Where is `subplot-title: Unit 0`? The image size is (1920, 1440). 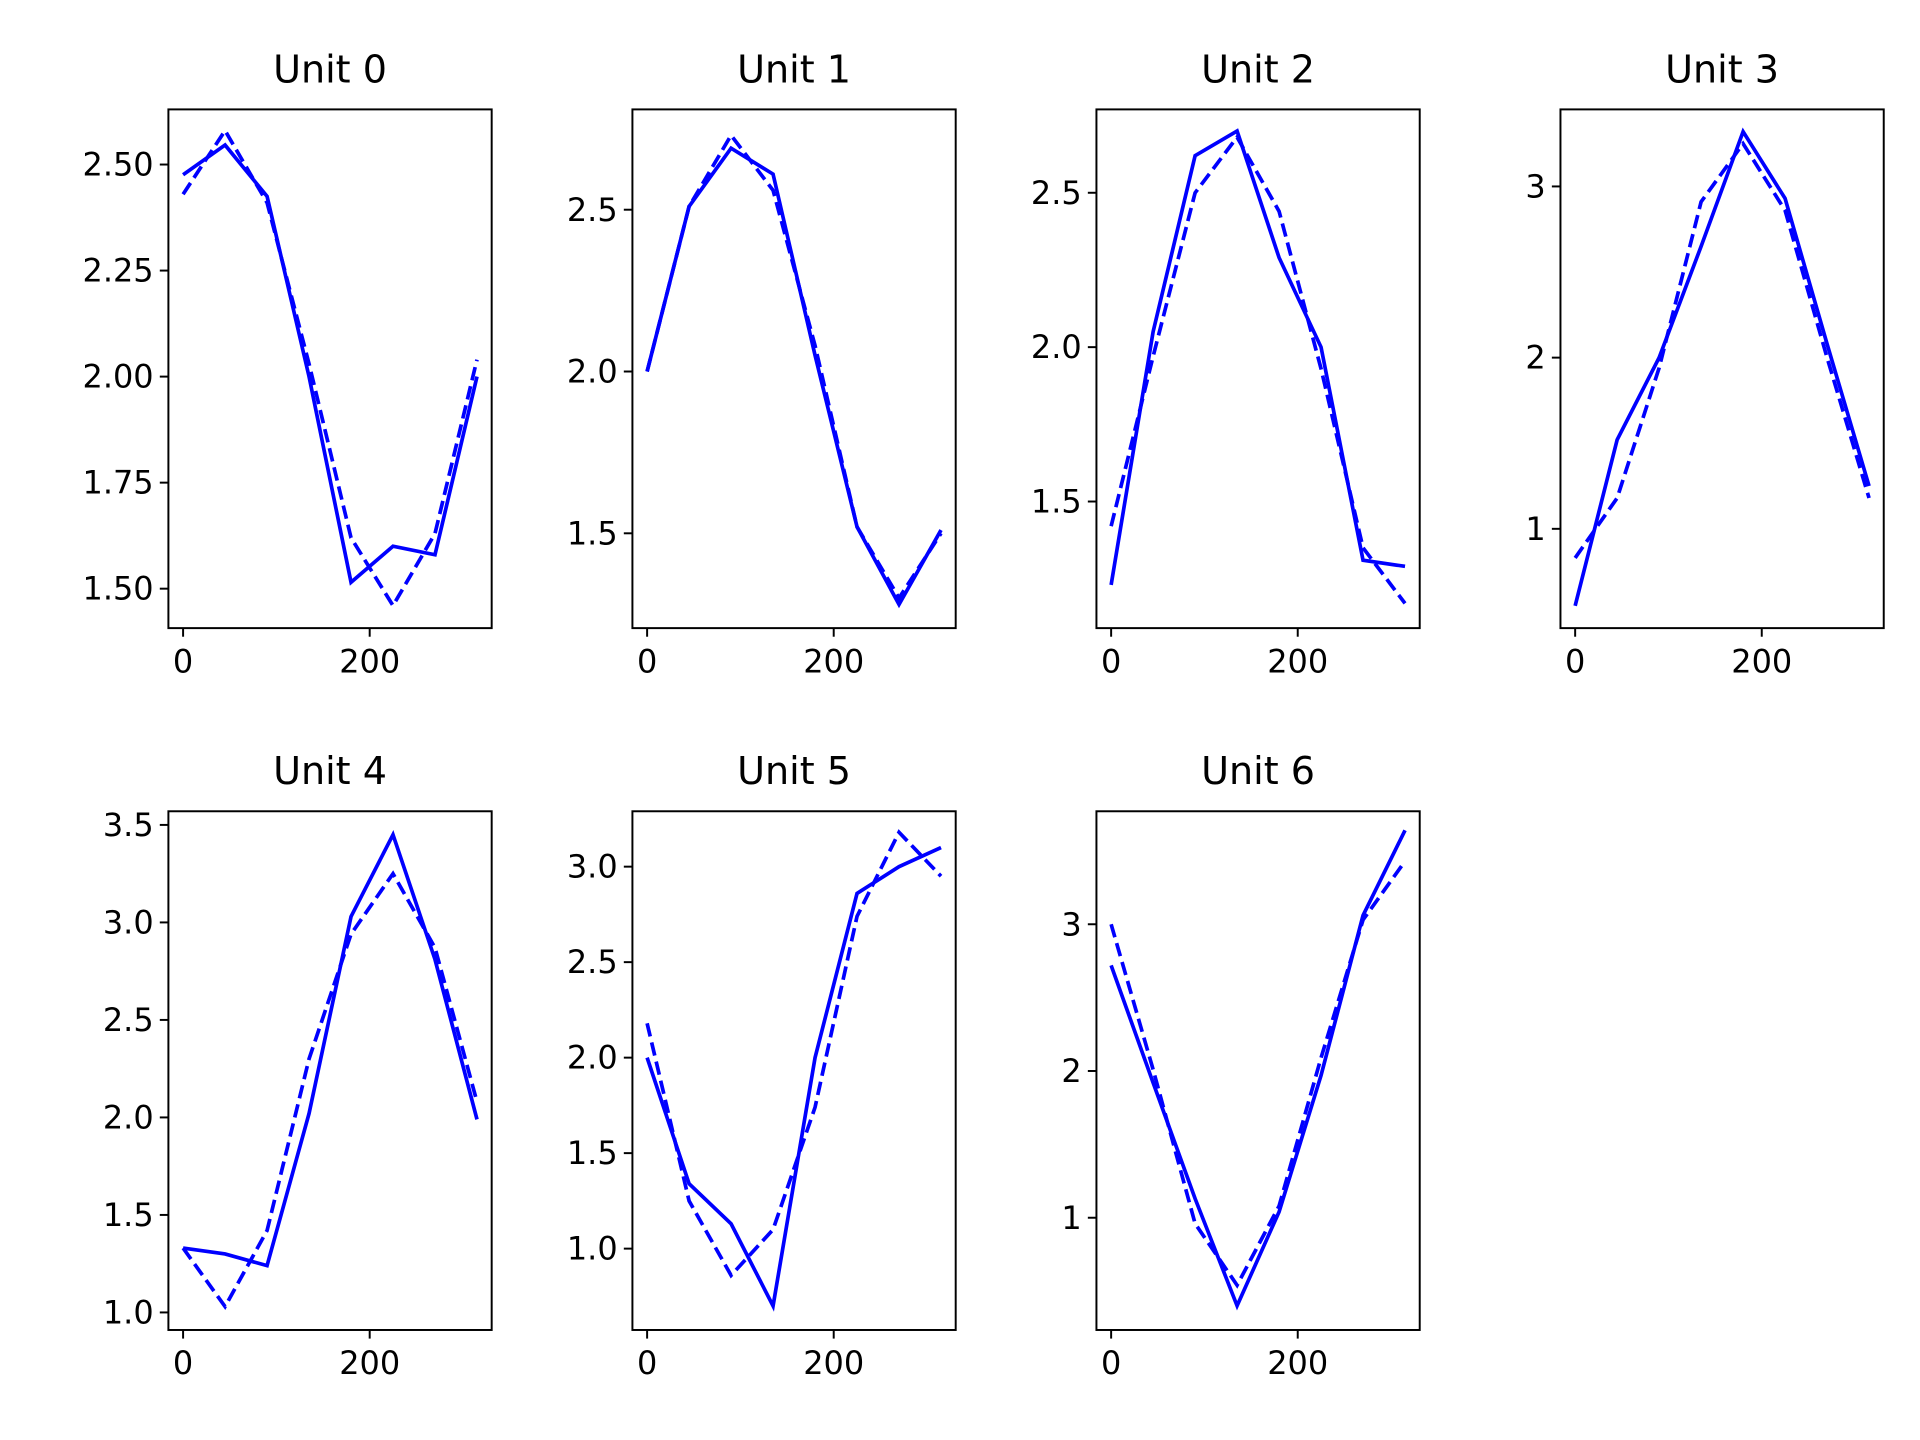
subplot-title: Unit 0 is located at coordinates (330, 69).